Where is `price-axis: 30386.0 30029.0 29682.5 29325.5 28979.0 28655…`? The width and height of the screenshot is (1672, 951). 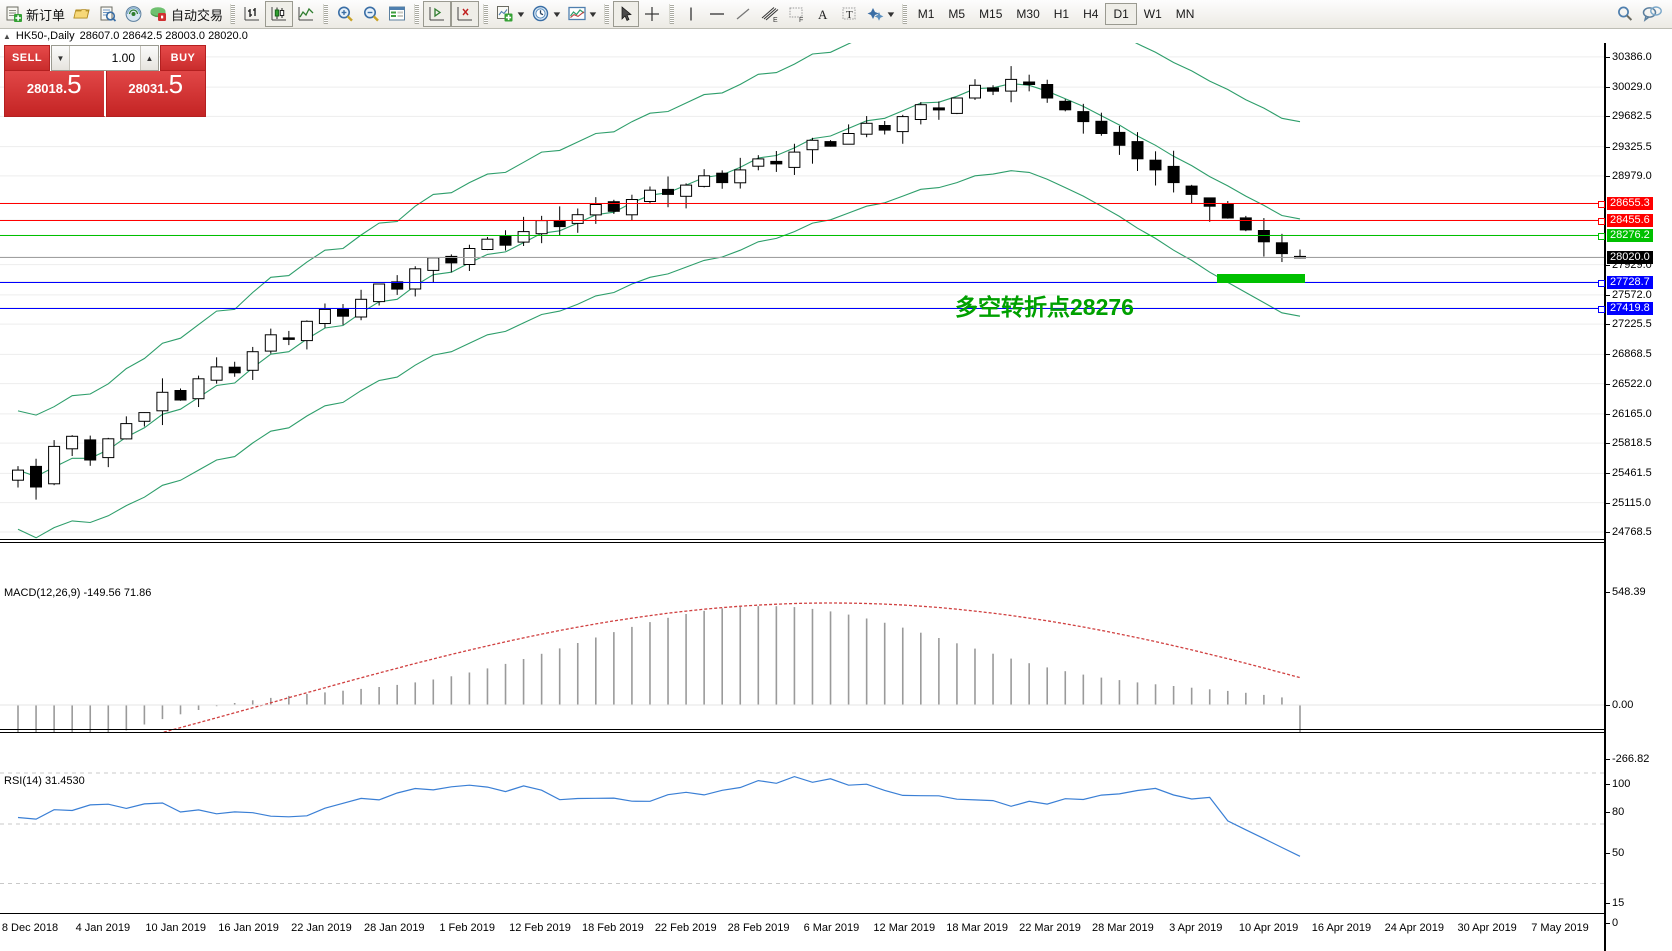 price-axis: 30386.0 30029.0 29682.5 29325.5 28979.0 28655… is located at coordinates (1638, 497).